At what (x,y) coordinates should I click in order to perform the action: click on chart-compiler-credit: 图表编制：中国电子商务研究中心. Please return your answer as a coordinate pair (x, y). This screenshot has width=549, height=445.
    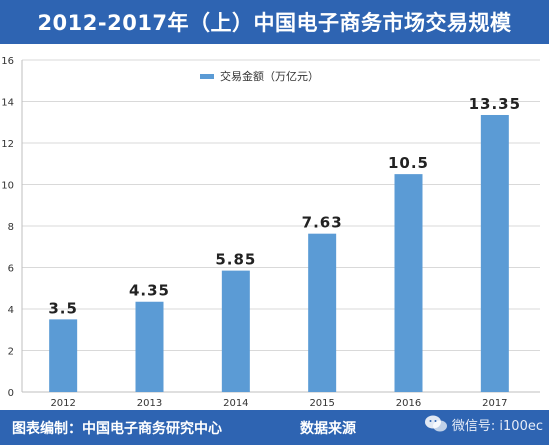
    Looking at the image, I should click on (117, 429).